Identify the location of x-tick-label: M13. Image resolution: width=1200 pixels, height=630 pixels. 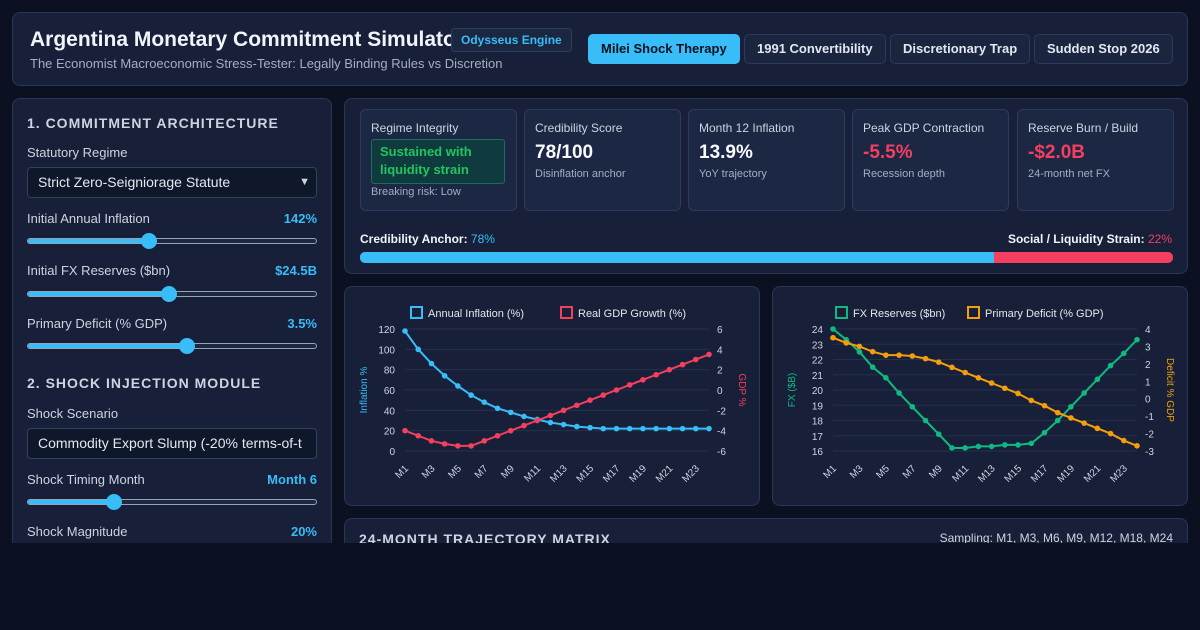
(559, 474).